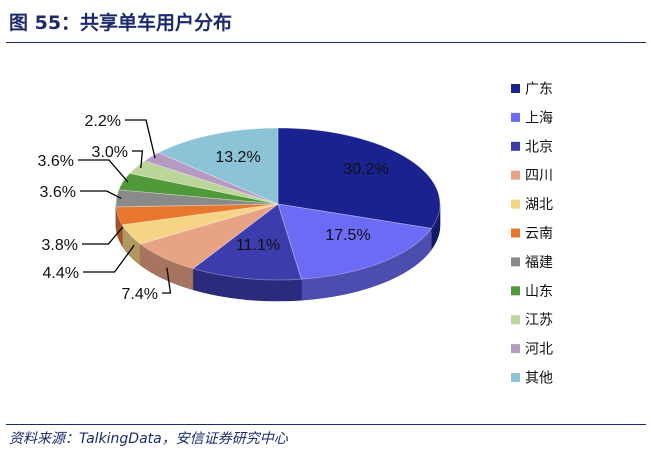  What do you see at coordinates (515, 175) in the screenshot?
I see `legend-swatch-四川` at bounding box center [515, 175].